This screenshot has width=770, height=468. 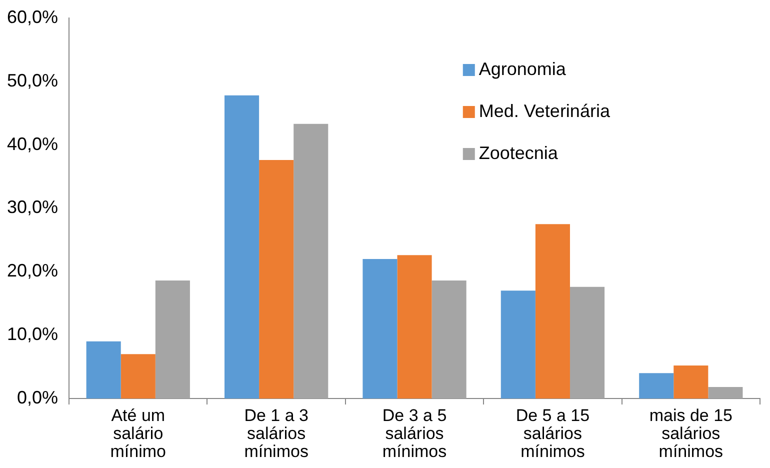 I want to click on y-tick-label: 0,0%, so click(x=37, y=397).